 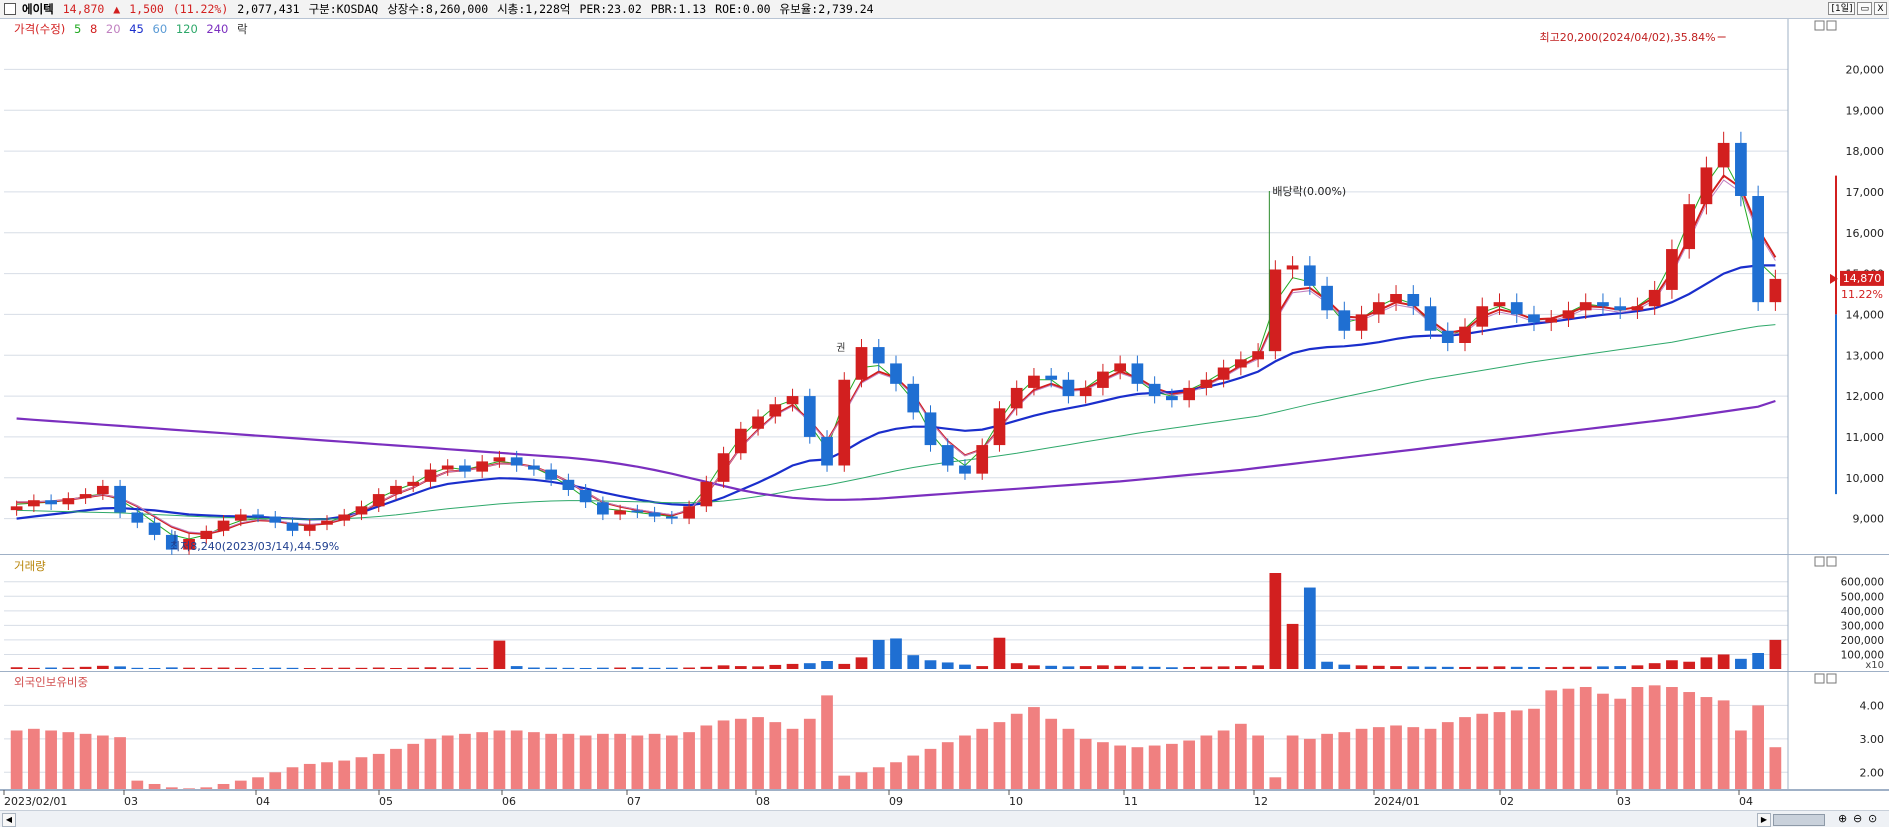 What do you see at coordinates (1799, 820) in the screenshot?
I see `scroll-thumb` at bounding box center [1799, 820].